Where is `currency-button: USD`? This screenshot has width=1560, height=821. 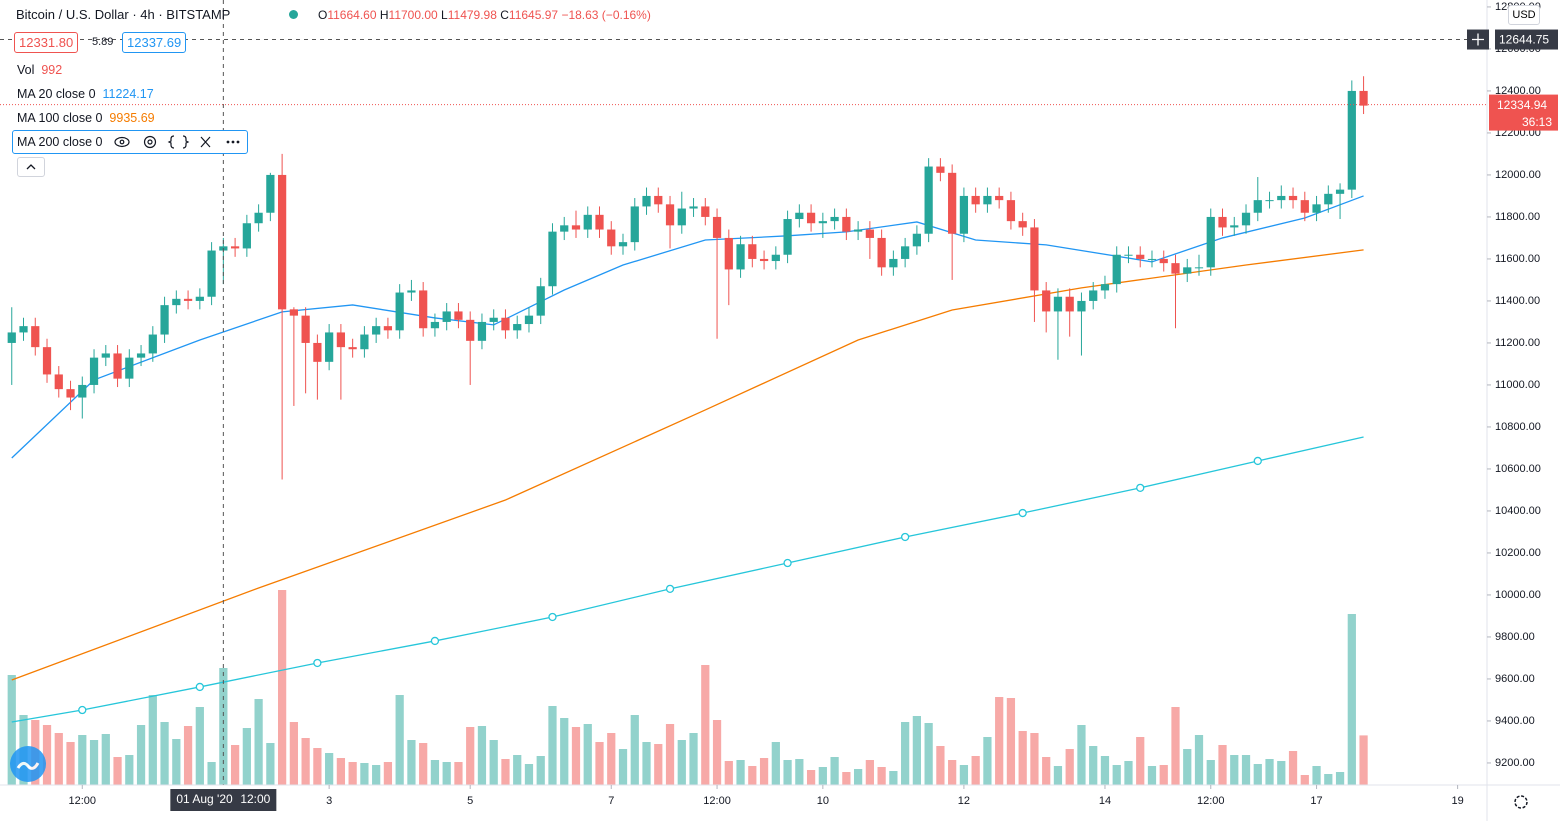
currency-button: USD is located at coordinates (1524, 15).